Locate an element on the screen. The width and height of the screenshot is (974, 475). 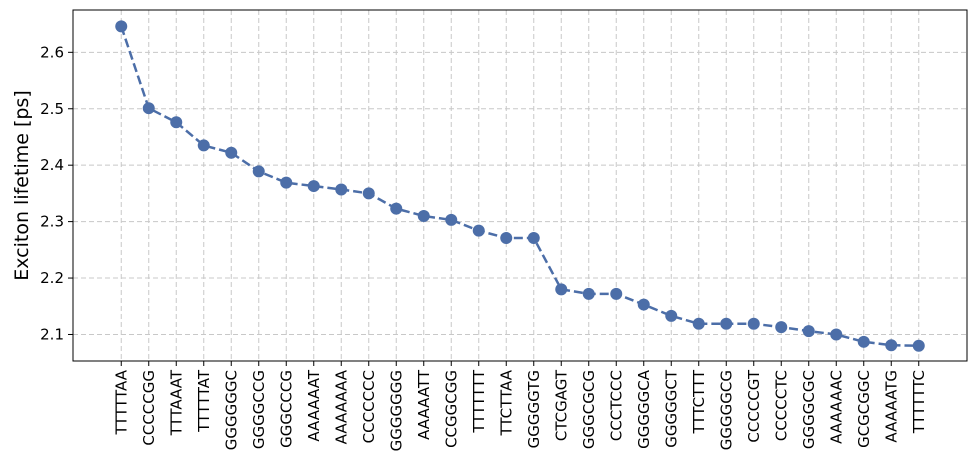
x-tick-label: GGGGGGC is located at coordinates (231, 410).